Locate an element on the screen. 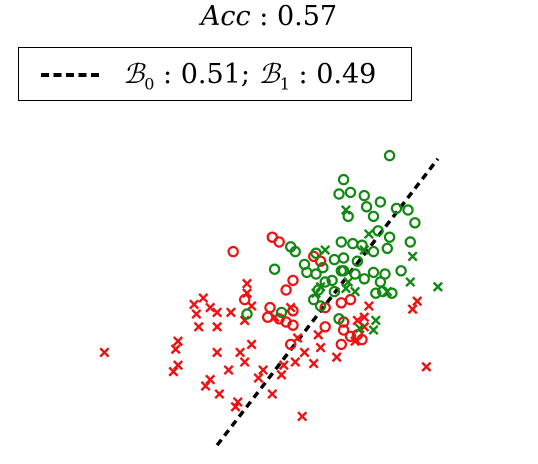 The height and width of the screenshot is (464, 538). title-value: 0.57 is located at coordinates (307, 16).